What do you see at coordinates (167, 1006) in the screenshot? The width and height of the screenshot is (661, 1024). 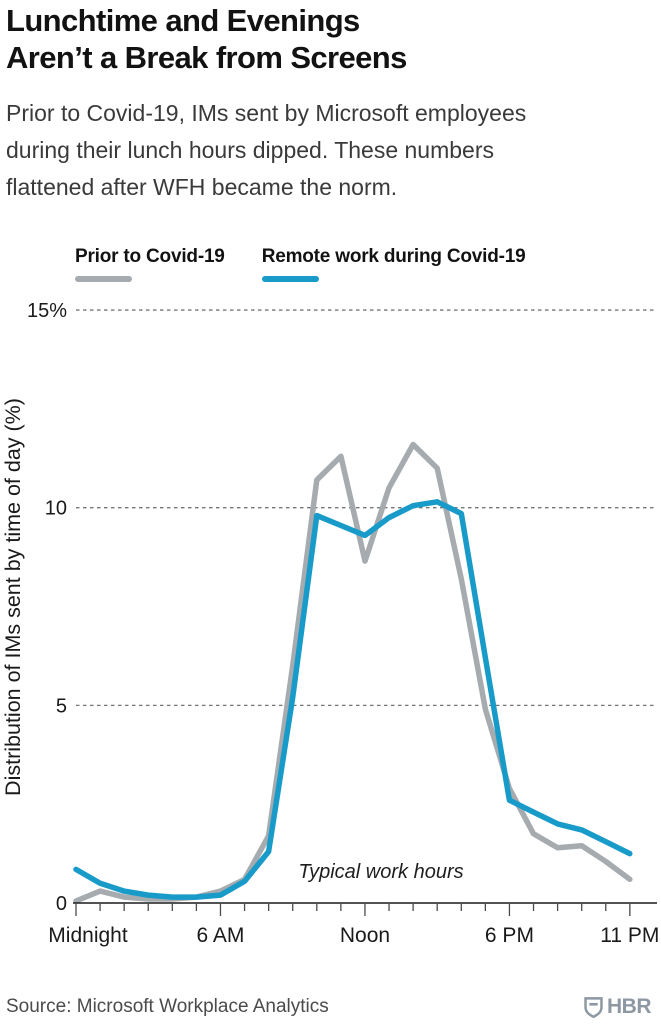 I see `source-note: Source: Microsoft Workplace Analytics` at bounding box center [167, 1006].